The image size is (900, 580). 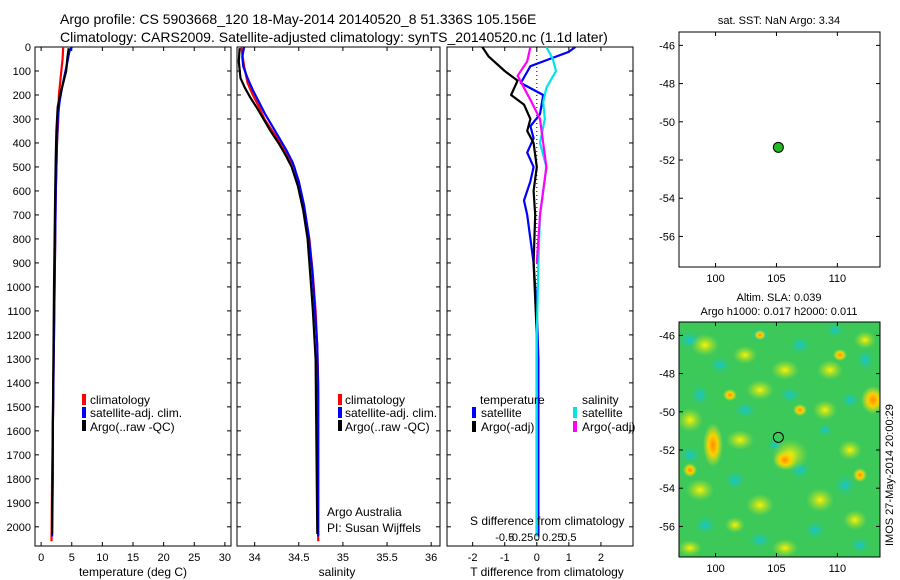 I want to click on map-y-tick-label: -46, so click(x=667, y=46).